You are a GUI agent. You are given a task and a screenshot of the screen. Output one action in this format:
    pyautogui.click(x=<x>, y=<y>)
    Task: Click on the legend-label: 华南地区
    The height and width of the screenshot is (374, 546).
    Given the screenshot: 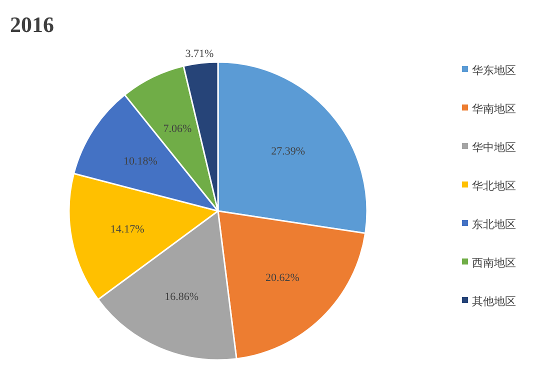 What is the action you would take?
    pyautogui.click(x=494, y=109)
    